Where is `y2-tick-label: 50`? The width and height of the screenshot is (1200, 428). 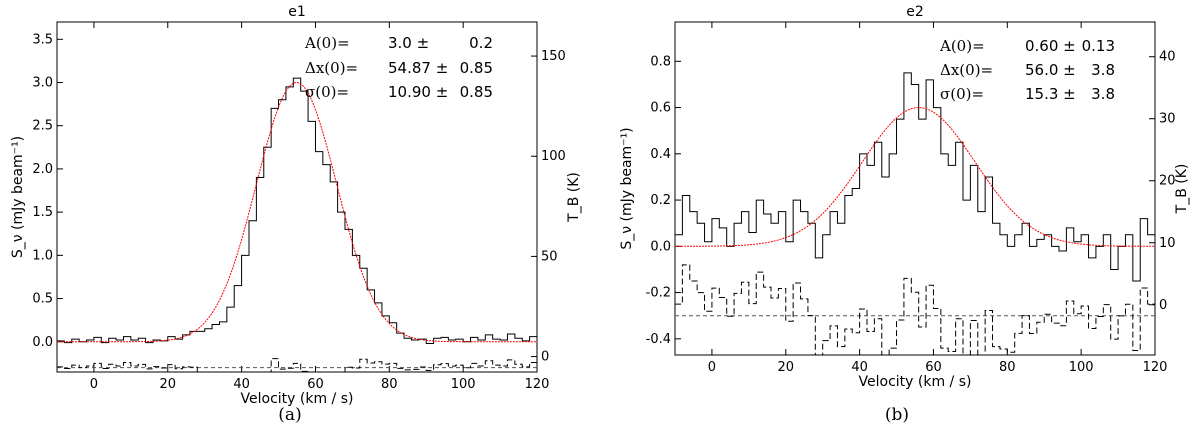
y2-tick-label: 50 is located at coordinates (549, 256).